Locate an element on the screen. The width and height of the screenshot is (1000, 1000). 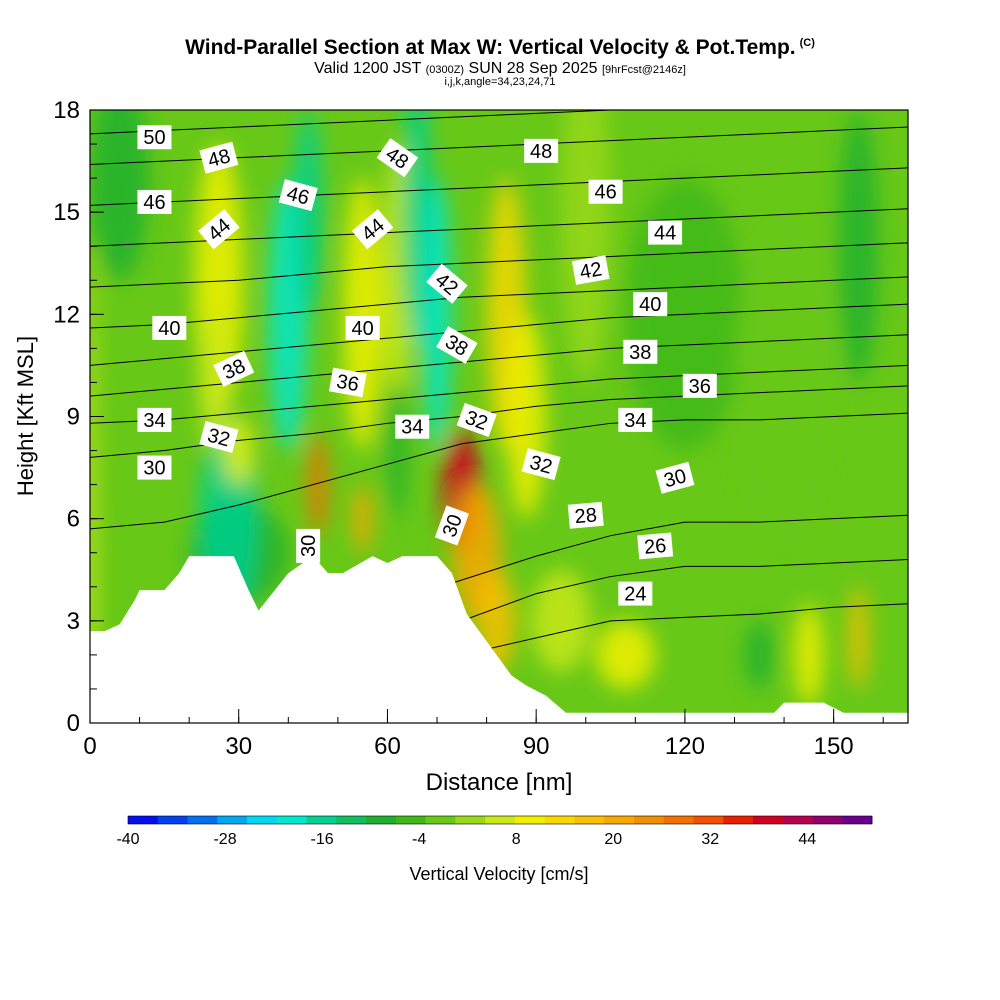
x-tick-label: 150 is located at coordinates (834, 746).